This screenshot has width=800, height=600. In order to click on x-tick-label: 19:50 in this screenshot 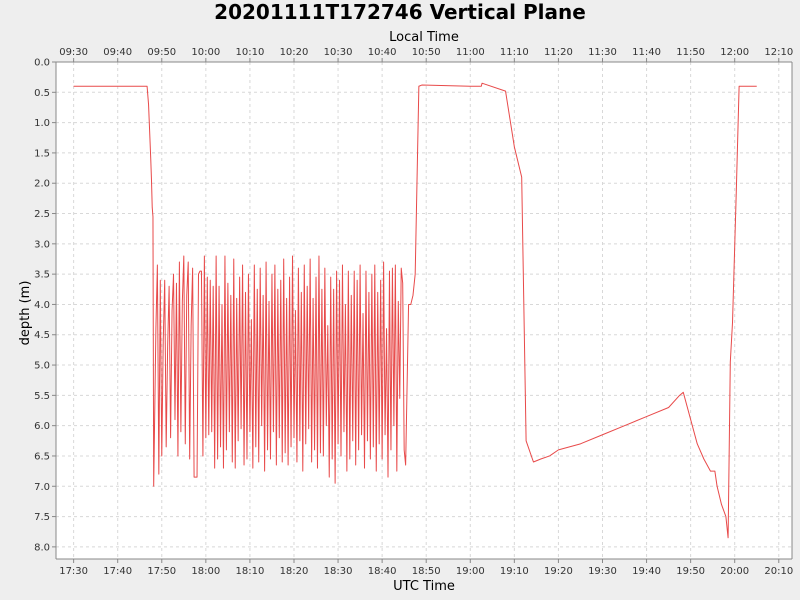, I will do `click(690, 571)`.